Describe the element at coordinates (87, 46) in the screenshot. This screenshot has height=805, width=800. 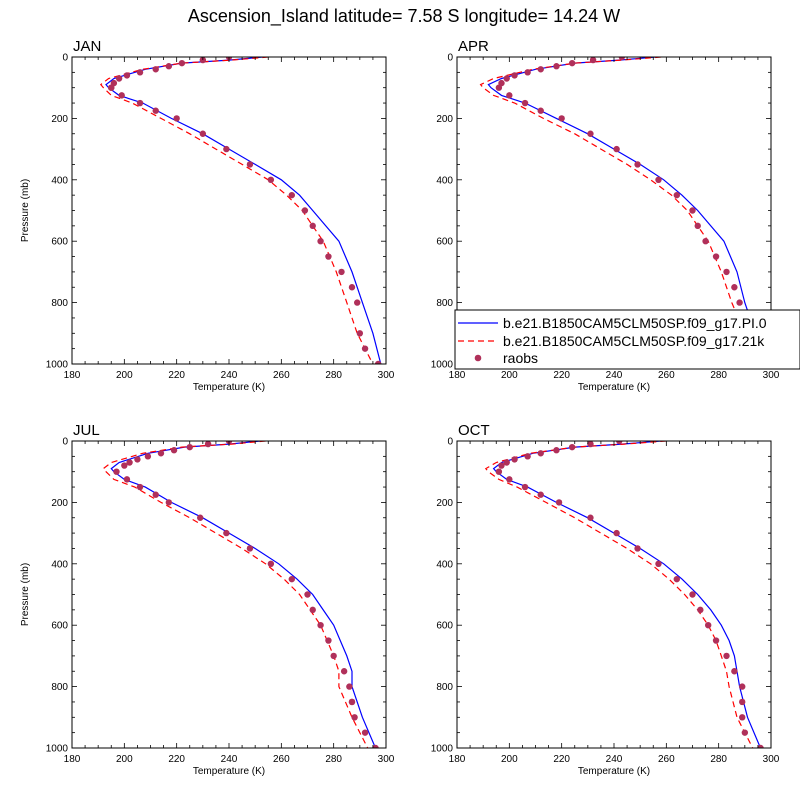
I see `panel-title: JAN` at that location.